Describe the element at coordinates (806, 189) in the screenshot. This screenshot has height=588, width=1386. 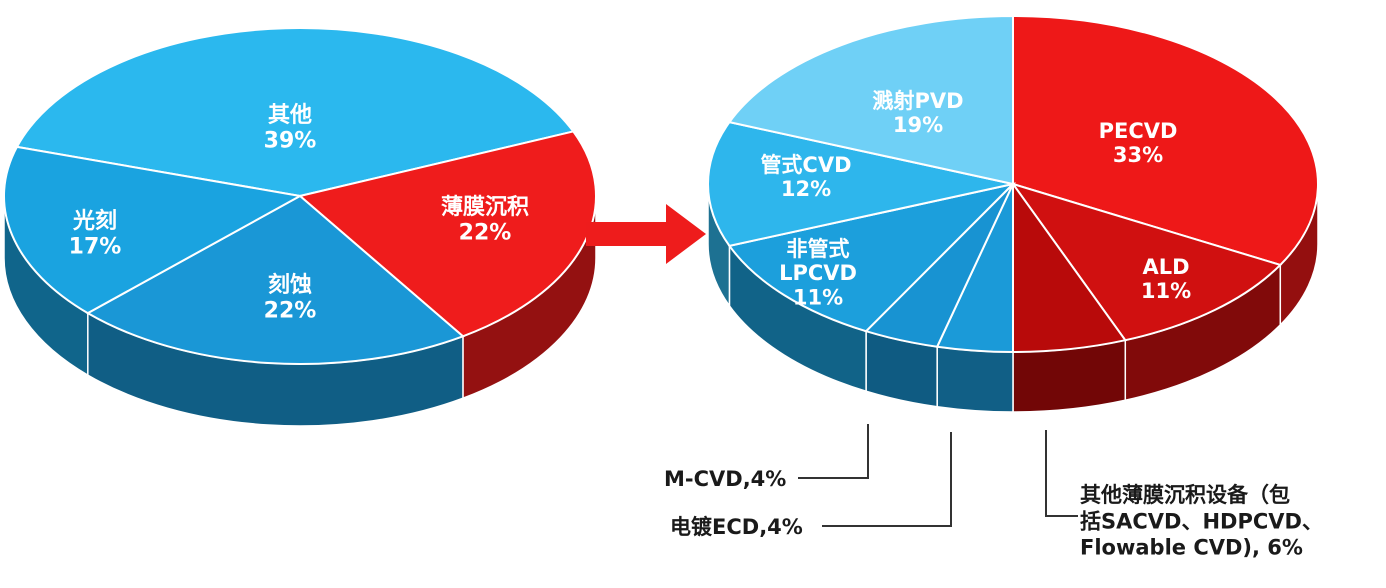
I see `slice-percent: 12%` at that location.